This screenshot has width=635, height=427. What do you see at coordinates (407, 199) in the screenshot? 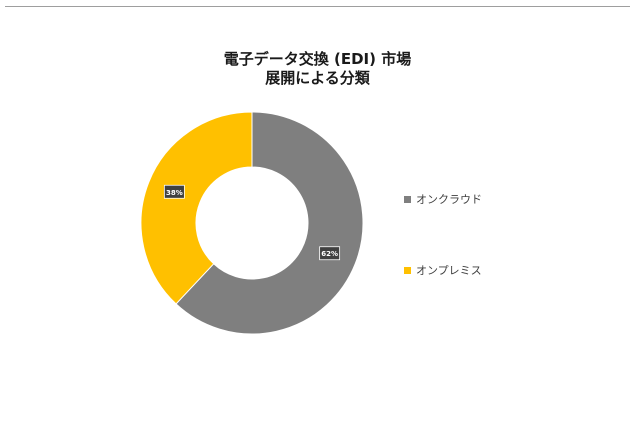
I see `legend-swatch-on-cloud` at bounding box center [407, 199].